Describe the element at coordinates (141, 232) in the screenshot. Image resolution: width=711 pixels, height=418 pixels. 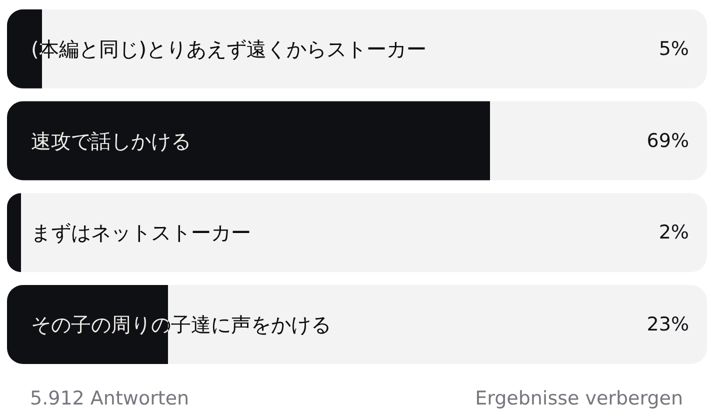
I see `y-tick-label: まずはネットストーカー` at that location.